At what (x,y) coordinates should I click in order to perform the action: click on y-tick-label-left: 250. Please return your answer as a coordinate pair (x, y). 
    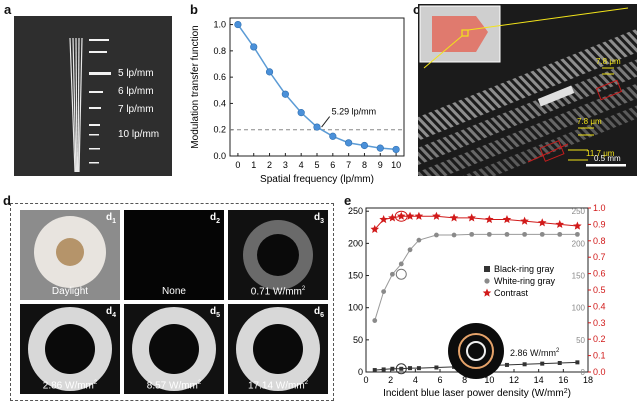
    Looking at the image, I should click on (355, 211).